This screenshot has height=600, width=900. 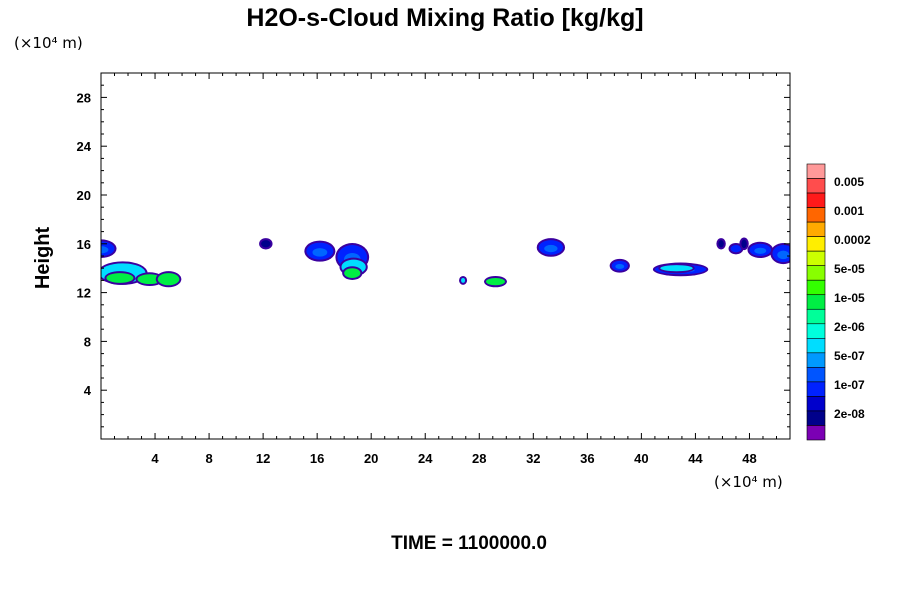 I want to click on x-tick-label: 12, so click(x=263, y=458).